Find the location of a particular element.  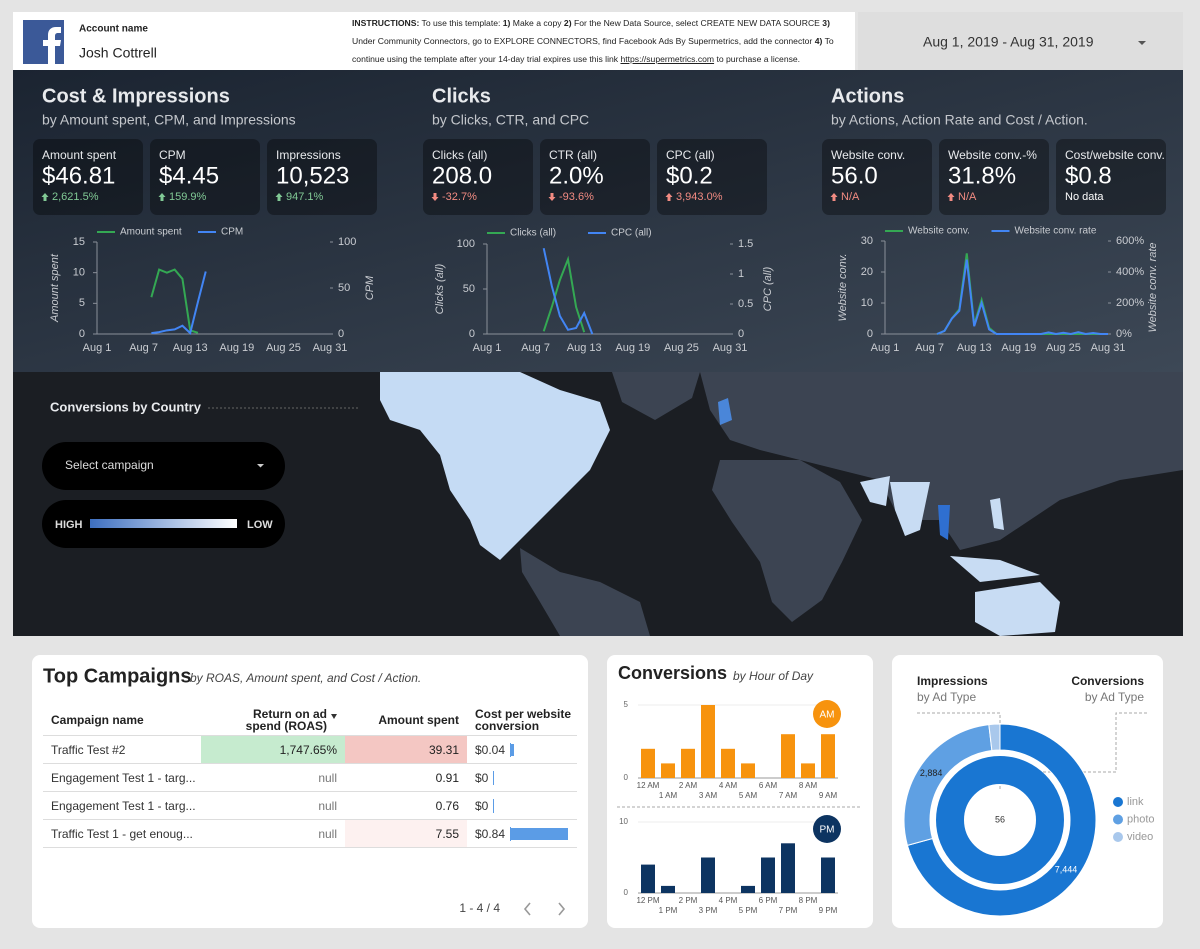

table-title: Top Campaigns is located at coordinates (117, 676).